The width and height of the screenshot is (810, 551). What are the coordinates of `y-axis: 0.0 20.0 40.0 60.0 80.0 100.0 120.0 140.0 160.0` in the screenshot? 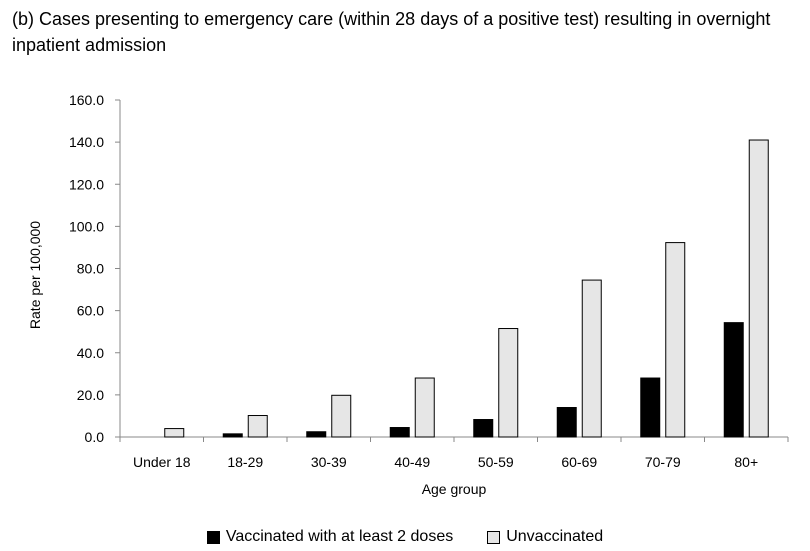 It's located at (95, 268).